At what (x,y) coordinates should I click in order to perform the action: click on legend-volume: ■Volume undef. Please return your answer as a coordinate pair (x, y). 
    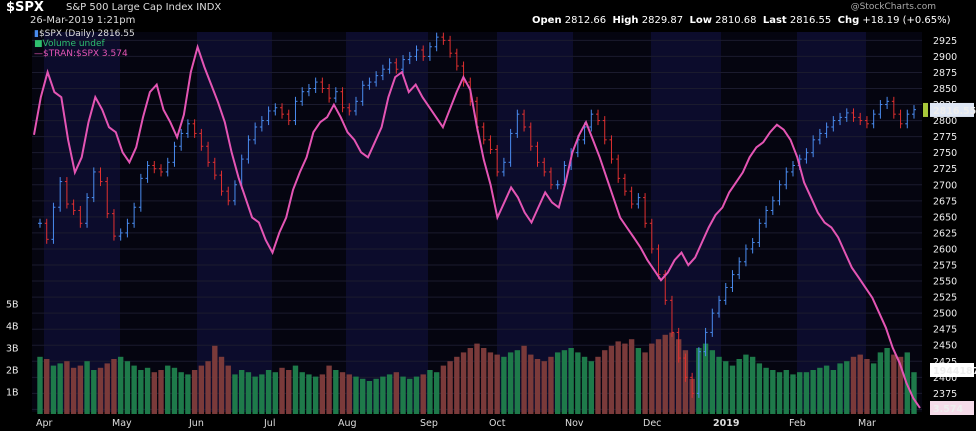
    Looking at the image, I should click on (69, 44).